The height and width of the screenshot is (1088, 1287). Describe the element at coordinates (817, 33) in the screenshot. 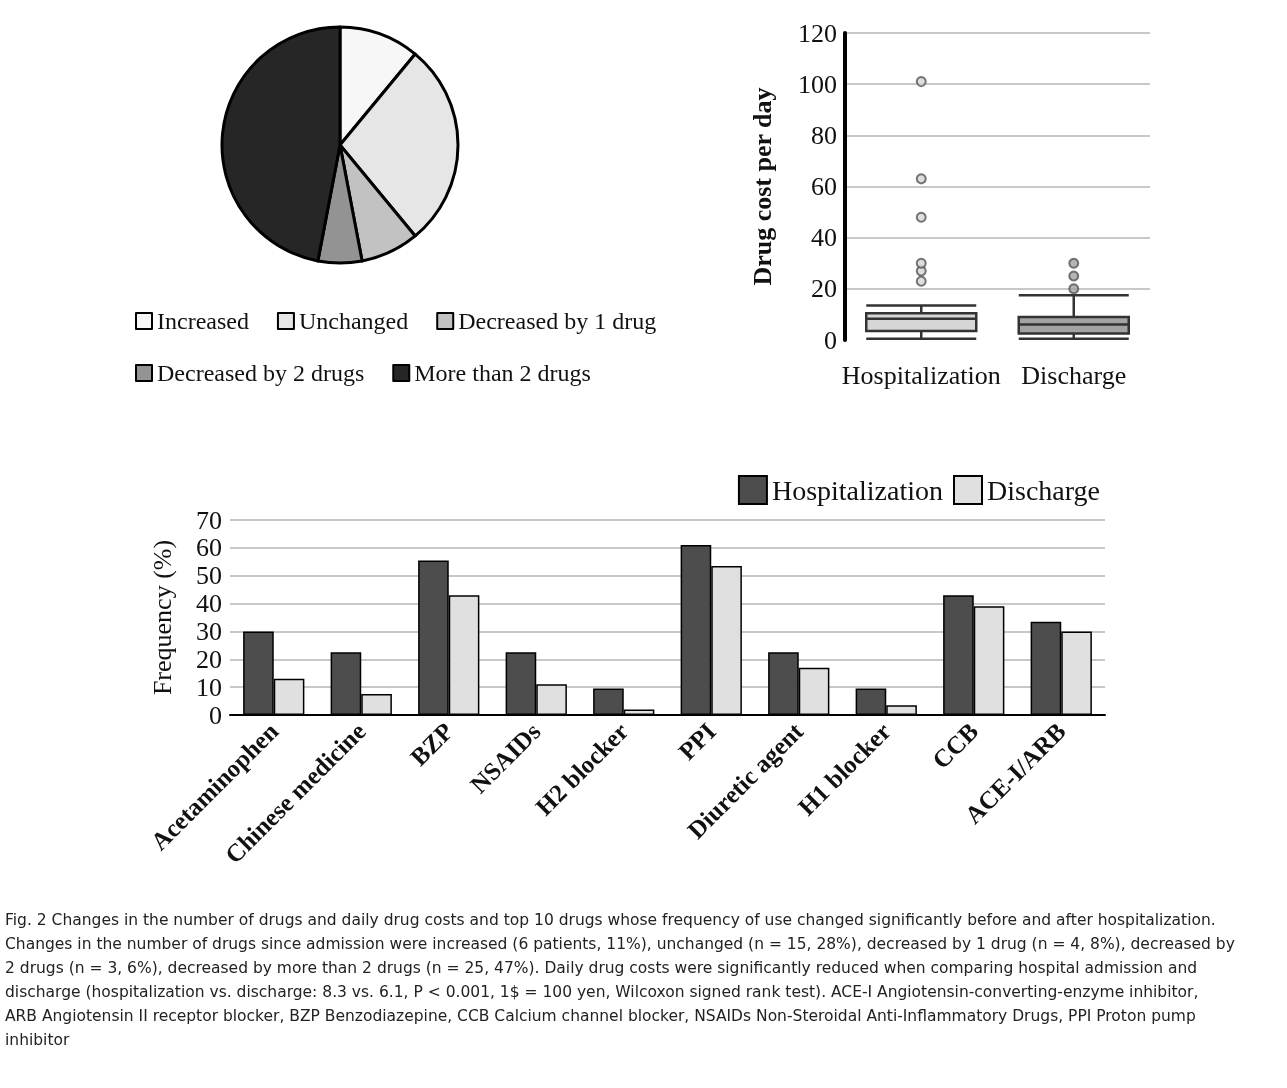

I see `y-tick-label: 120` at that location.